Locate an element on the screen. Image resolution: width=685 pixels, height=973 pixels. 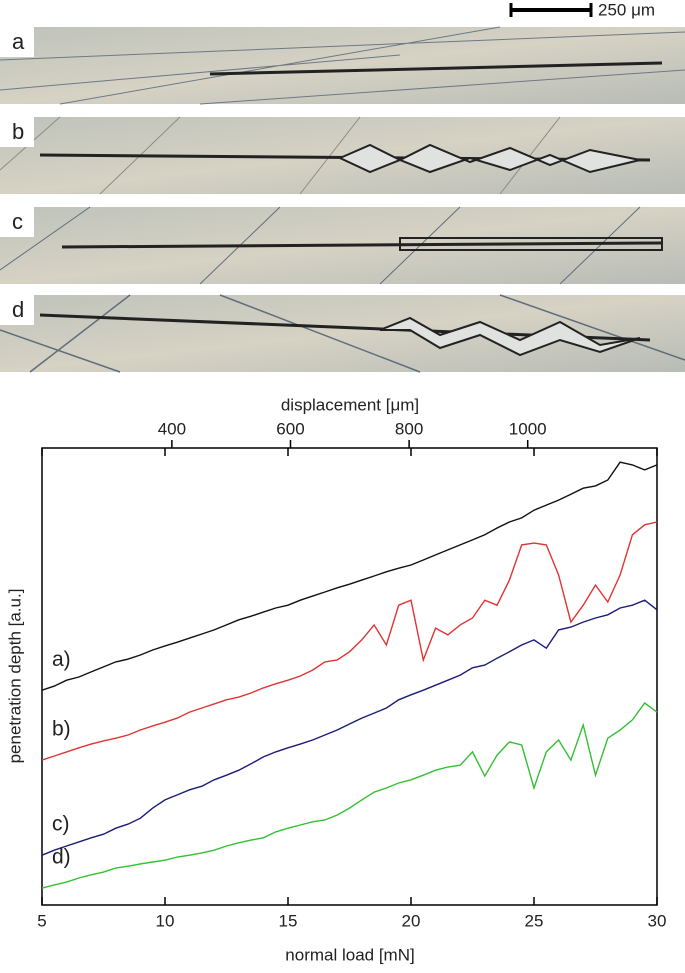
x2-tick-label: 600 is located at coordinates (290, 428).